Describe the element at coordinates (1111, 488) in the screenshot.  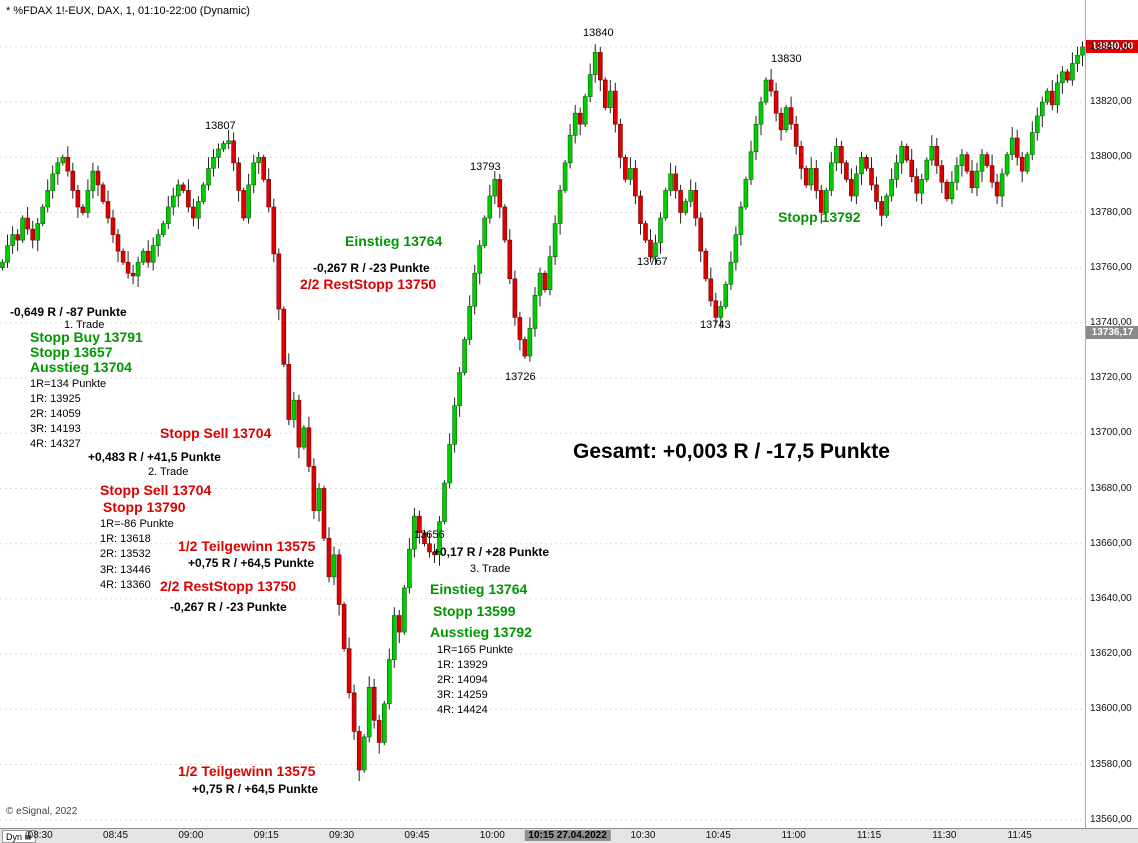
I see `price-axis-label: 13680,00` at that location.